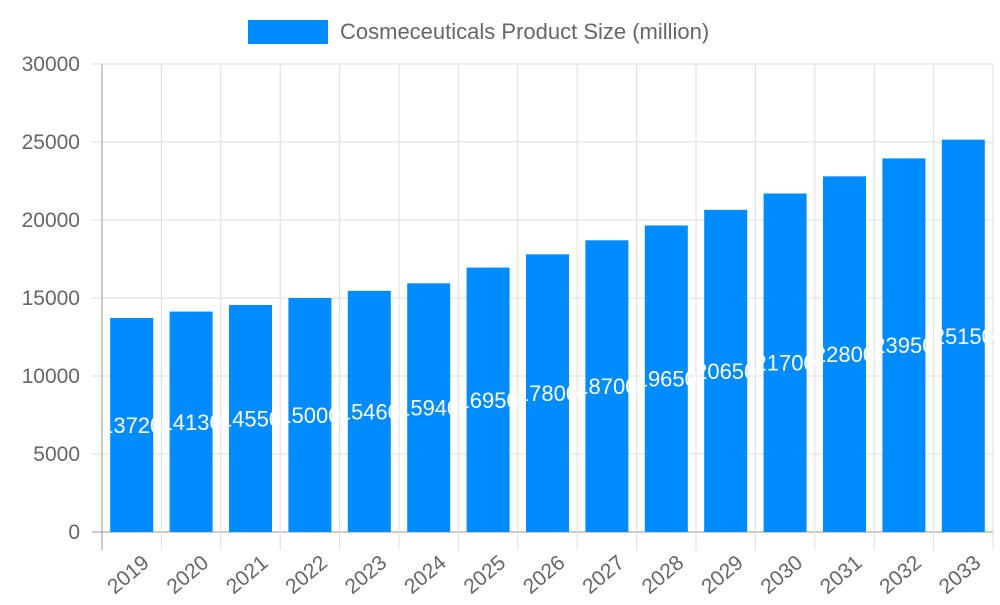  I want to click on data-label: 14550, so click(250, 419).